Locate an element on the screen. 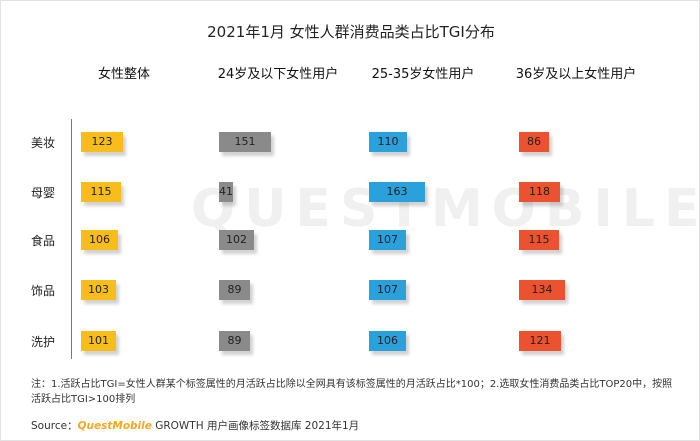 The height and width of the screenshot is (441, 700). source-prefix: Source： is located at coordinates (54, 426).